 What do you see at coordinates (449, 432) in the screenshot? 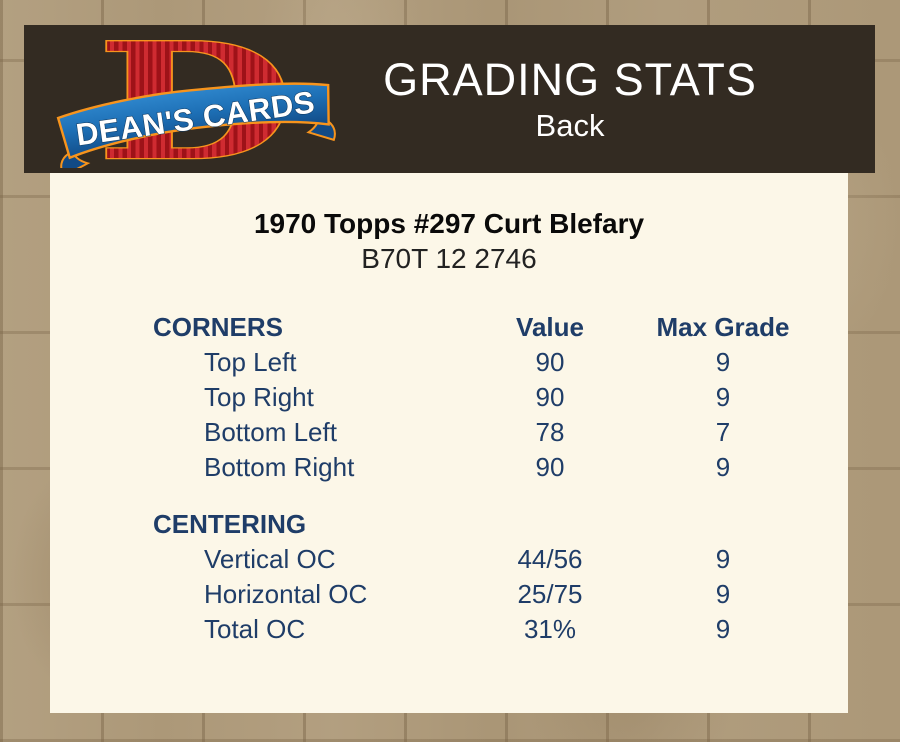
I see `table-row: Bottom Left 78 7` at bounding box center [449, 432].